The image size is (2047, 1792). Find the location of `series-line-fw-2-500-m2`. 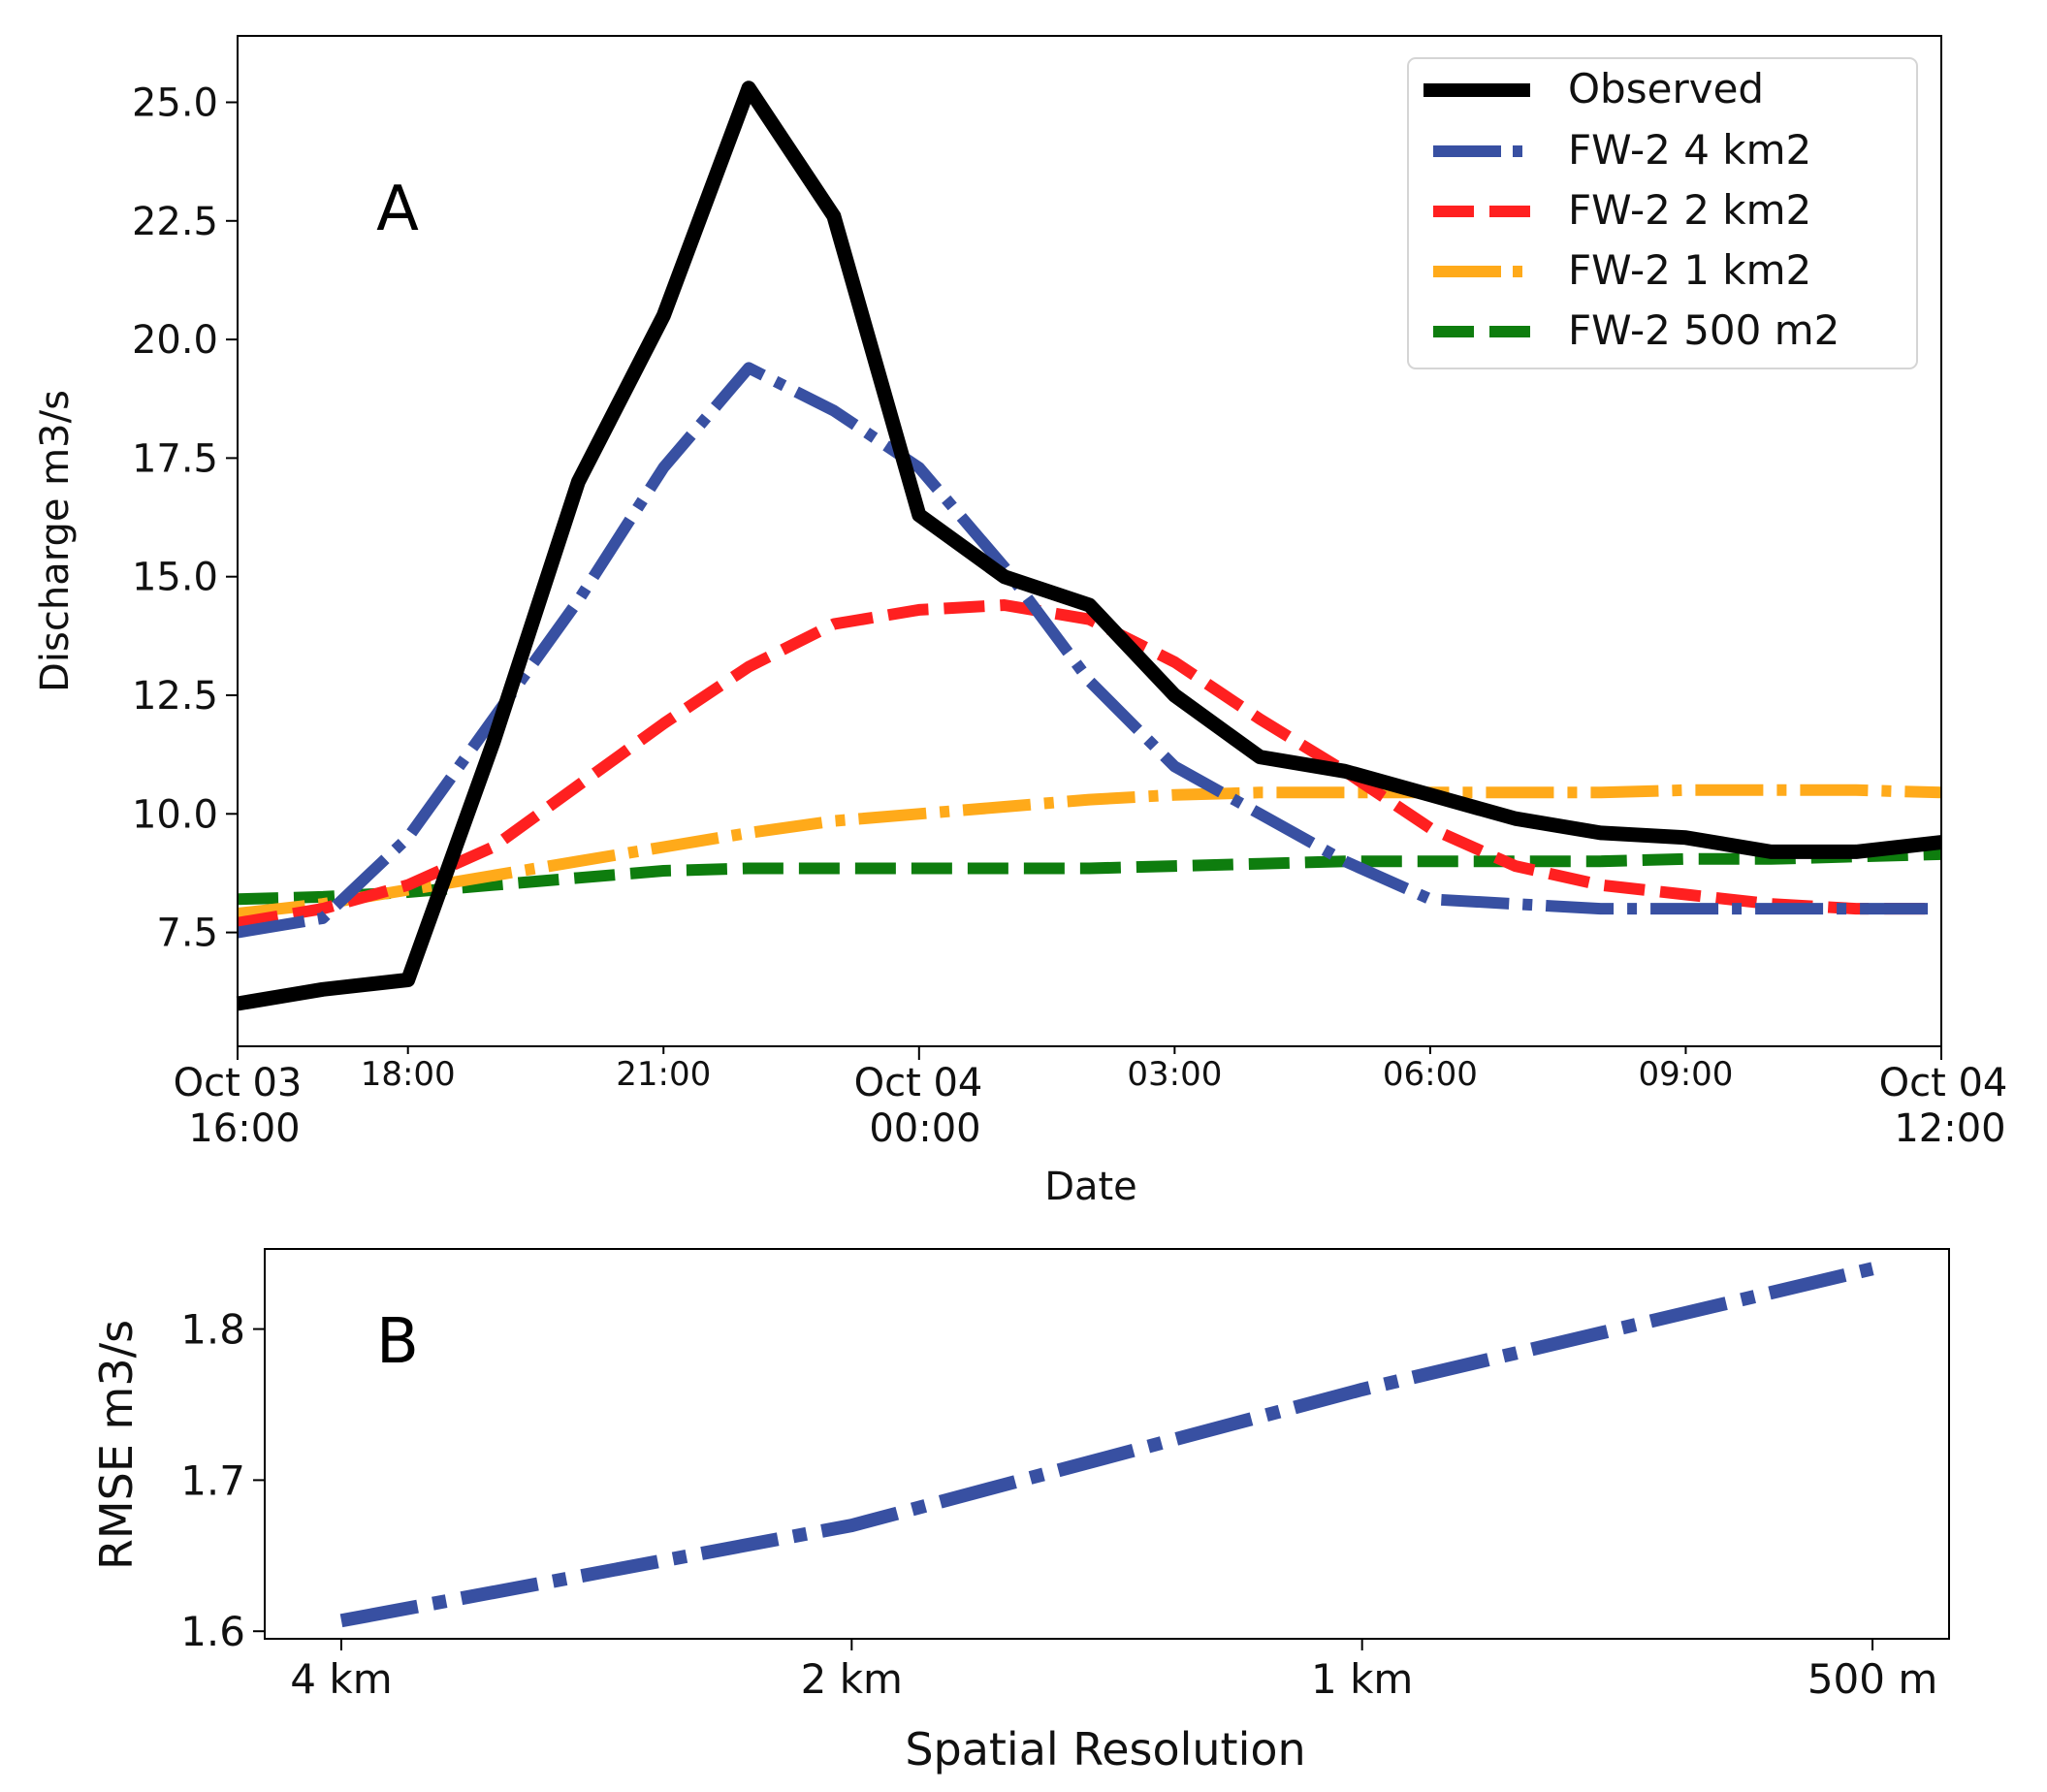

series-line-fw-2-500-m2 is located at coordinates (1089, 877).